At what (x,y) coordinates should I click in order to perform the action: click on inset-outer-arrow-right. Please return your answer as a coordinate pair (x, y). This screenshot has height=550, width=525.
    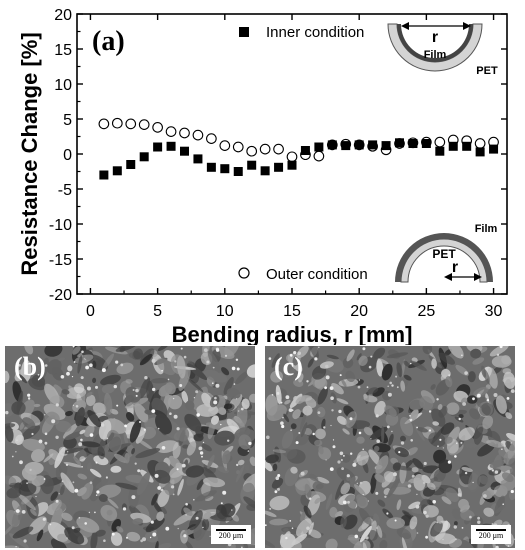
    Looking at the image, I should click on (478, 277).